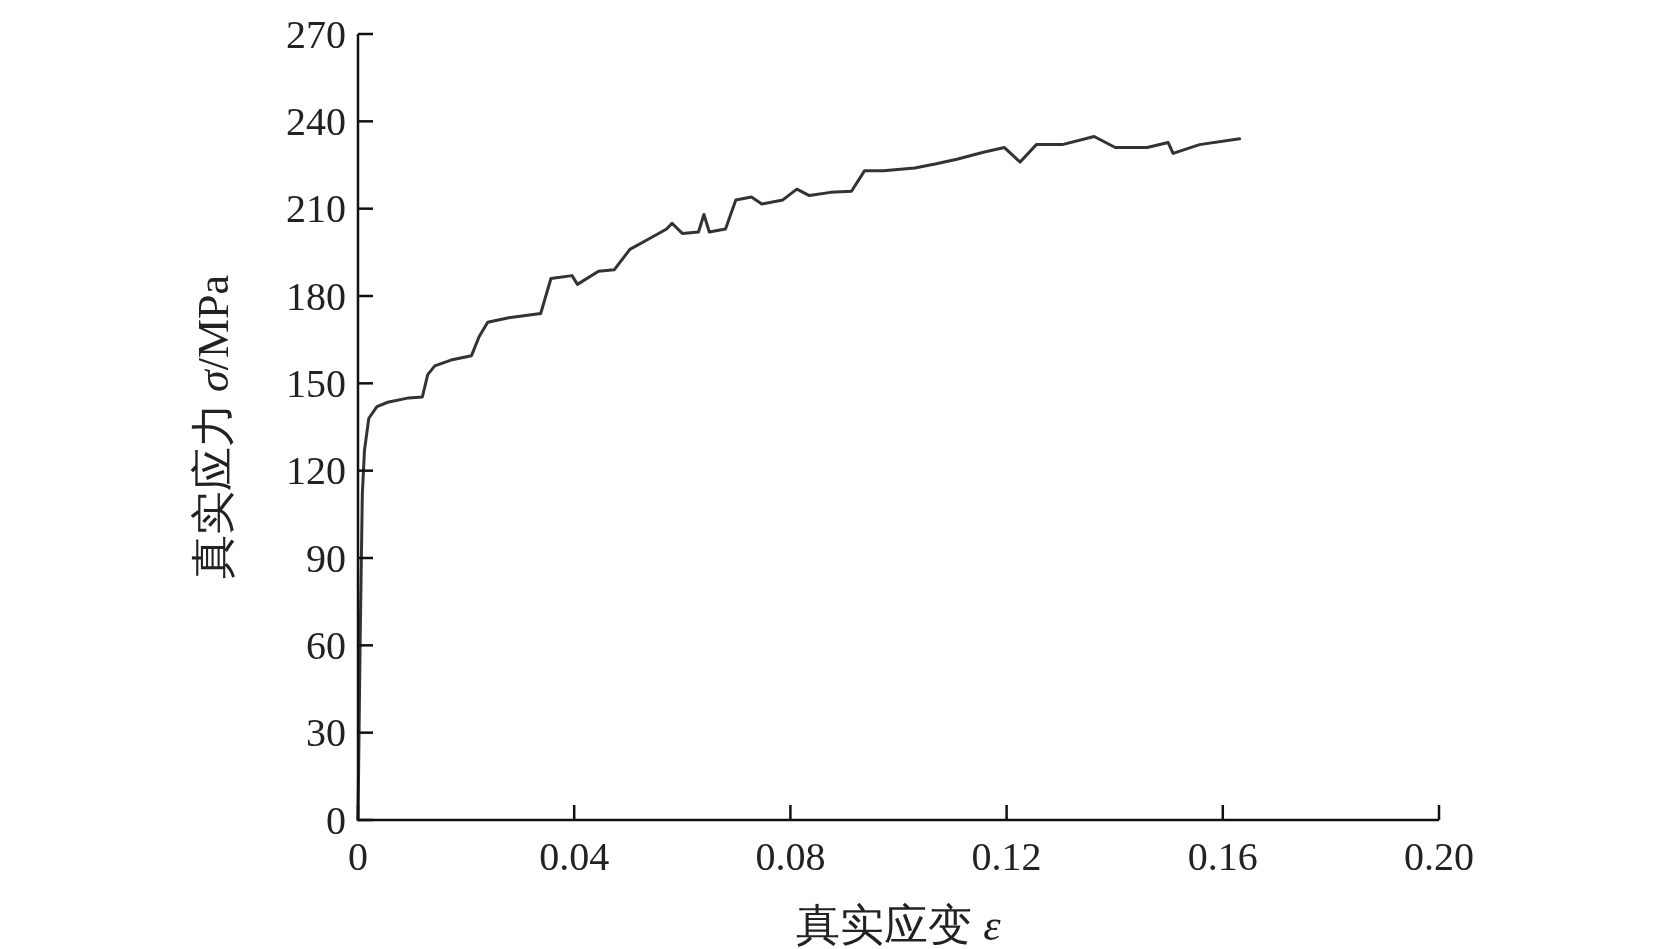 The image size is (1654, 949). I want to click on y-tick-label: 30, so click(326, 733).